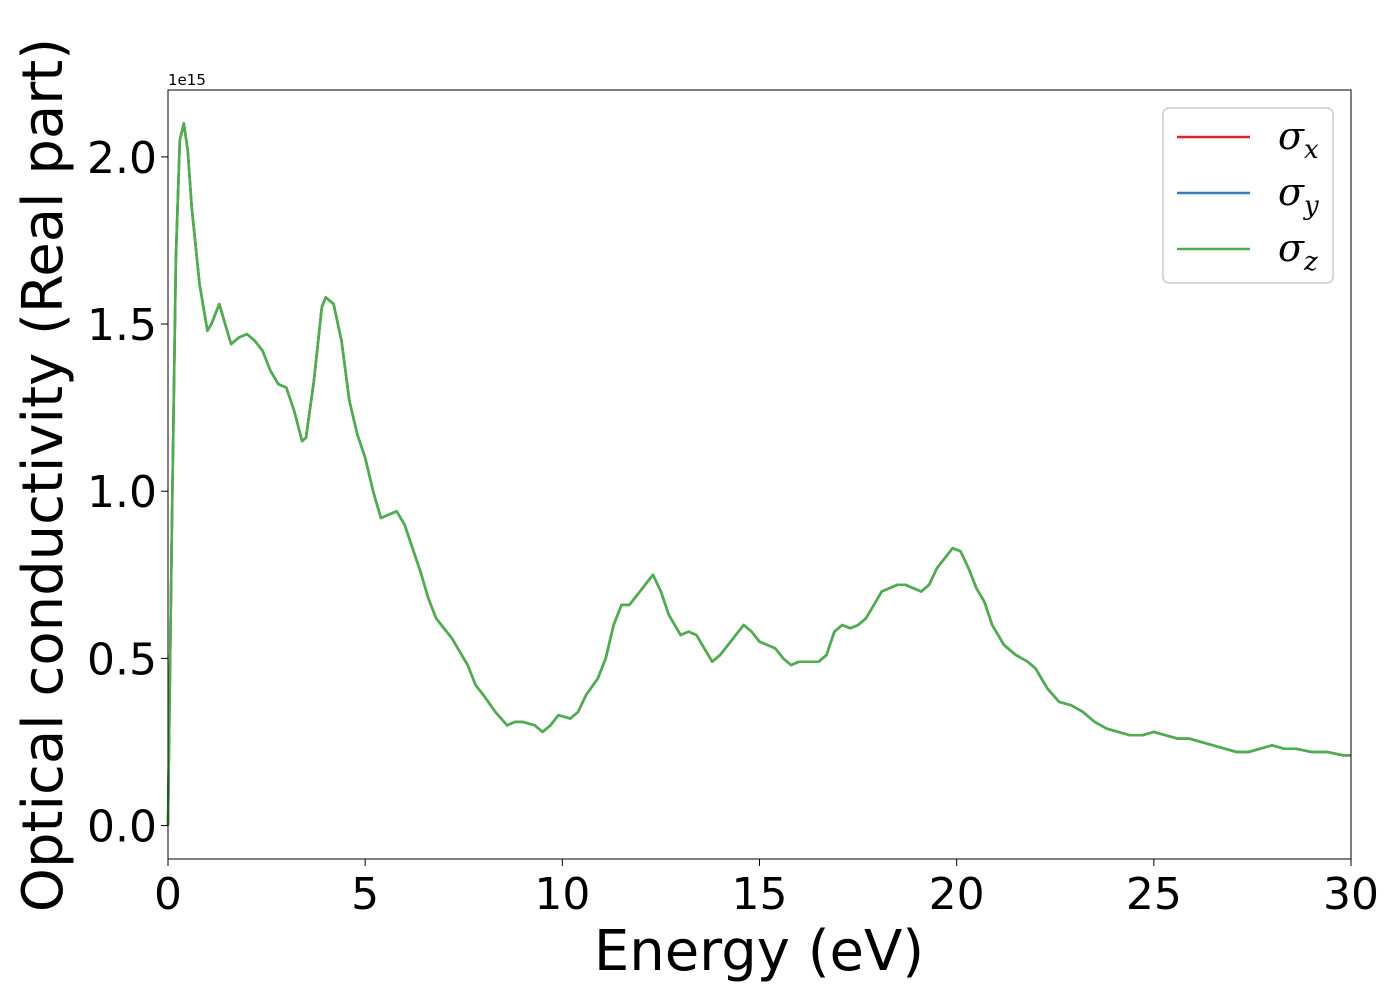 The height and width of the screenshot is (1000, 1400). Describe the element at coordinates (957, 894) in the screenshot. I see `x-tick-label: 20` at that location.